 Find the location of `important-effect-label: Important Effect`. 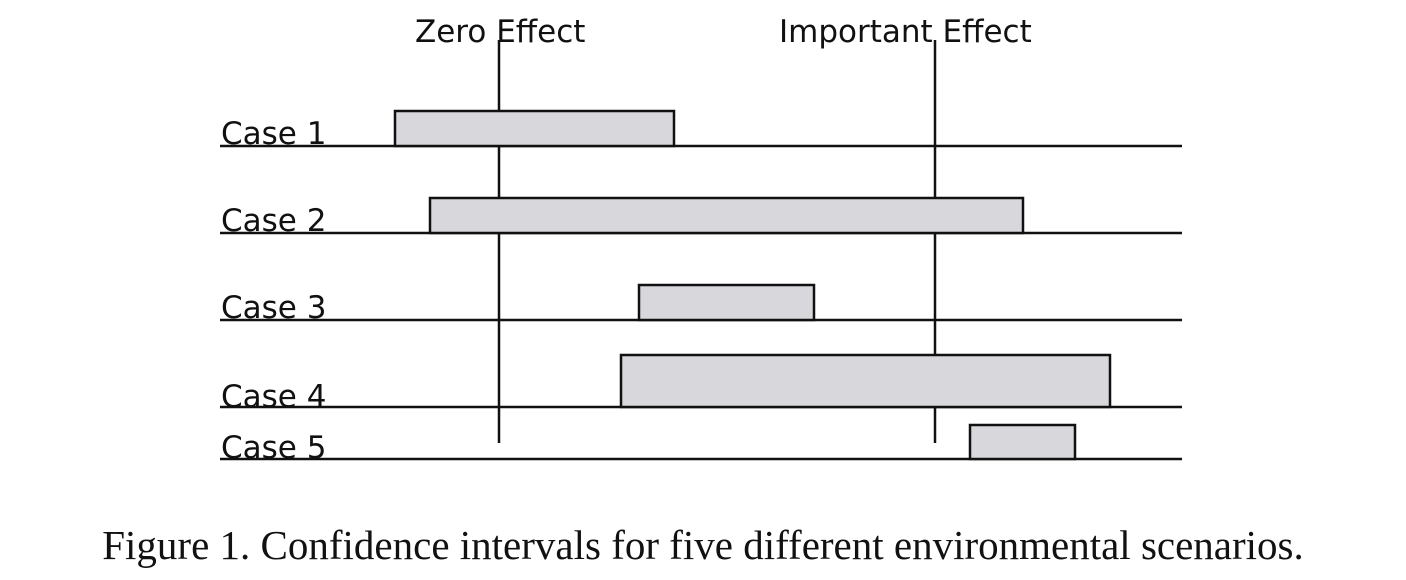

important-effect-label: Important Effect is located at coordinates (905, 32).